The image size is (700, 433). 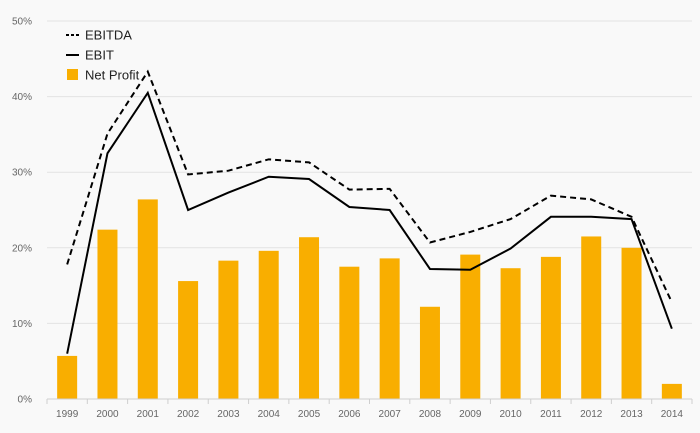 What do you see at coordinates (591, 414) in the screenshot?
I see `x-tick-label: 2012` at bounding box center [591, 414].